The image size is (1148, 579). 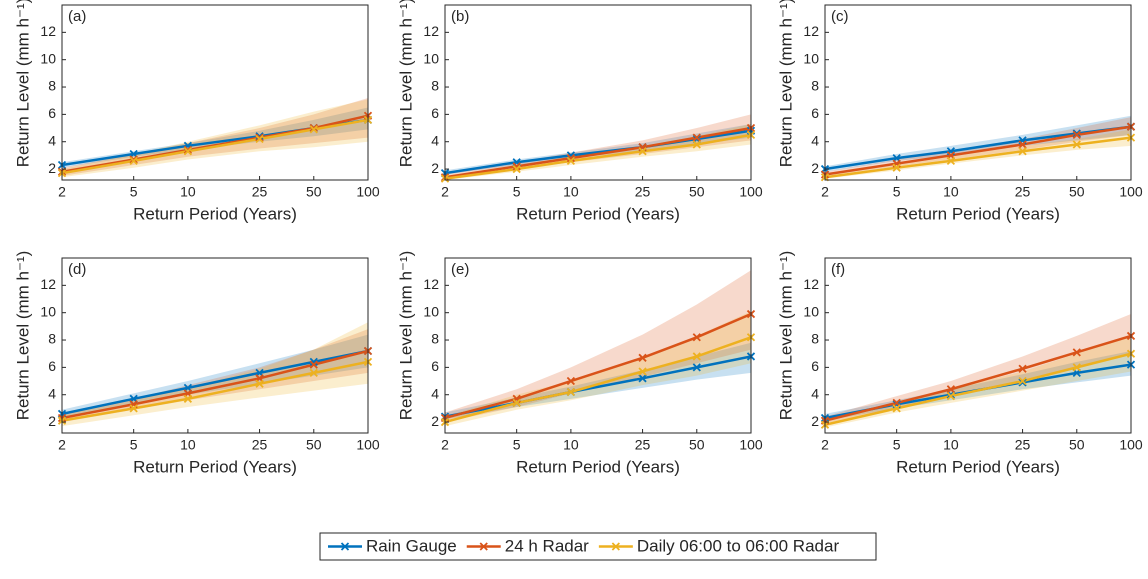 I want to click on legend-box, so click(x=598, y=546).